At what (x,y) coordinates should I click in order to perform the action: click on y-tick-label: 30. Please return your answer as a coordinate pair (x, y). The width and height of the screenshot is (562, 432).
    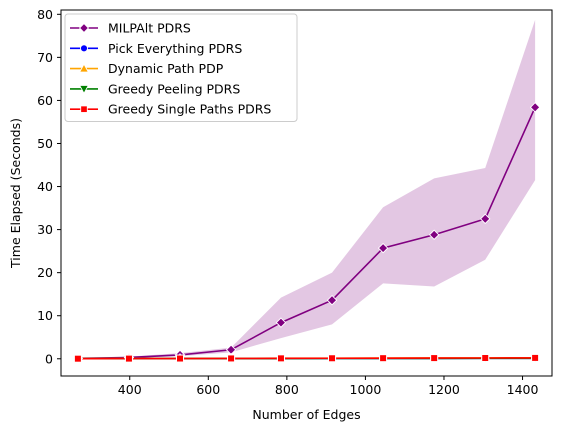
    Looking at the image, I should click on (45, 229).